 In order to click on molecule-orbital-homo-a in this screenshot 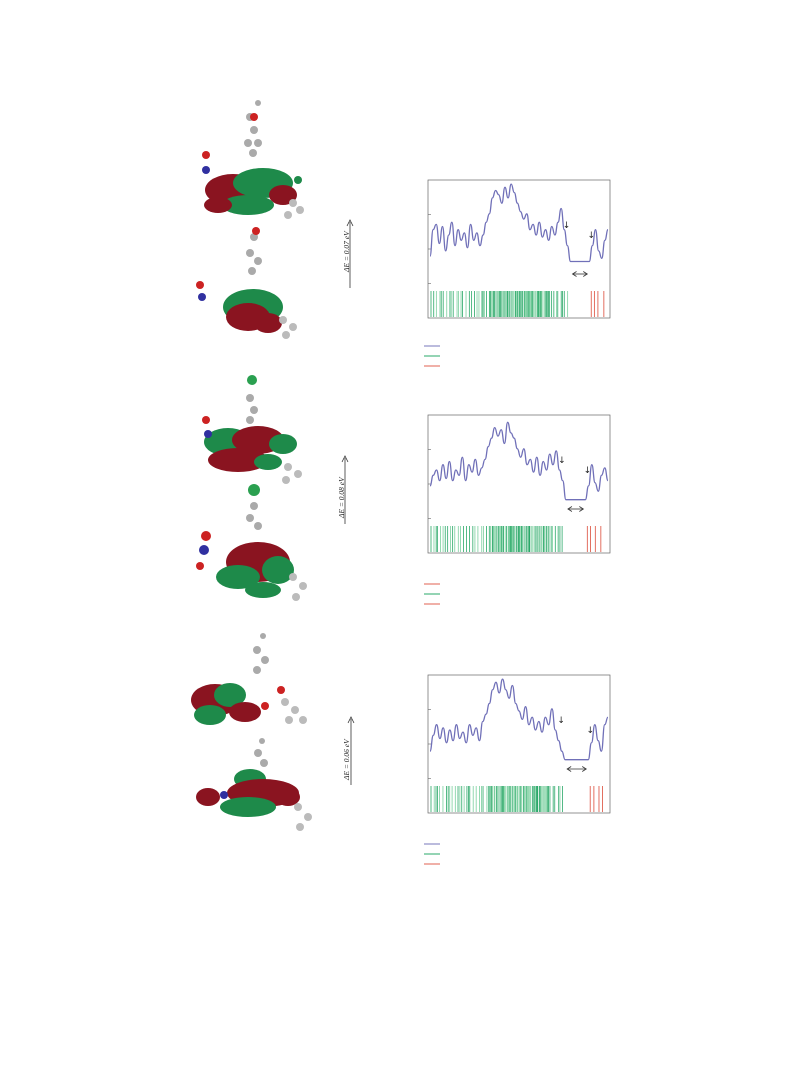, I will do `click(246, 283)`.